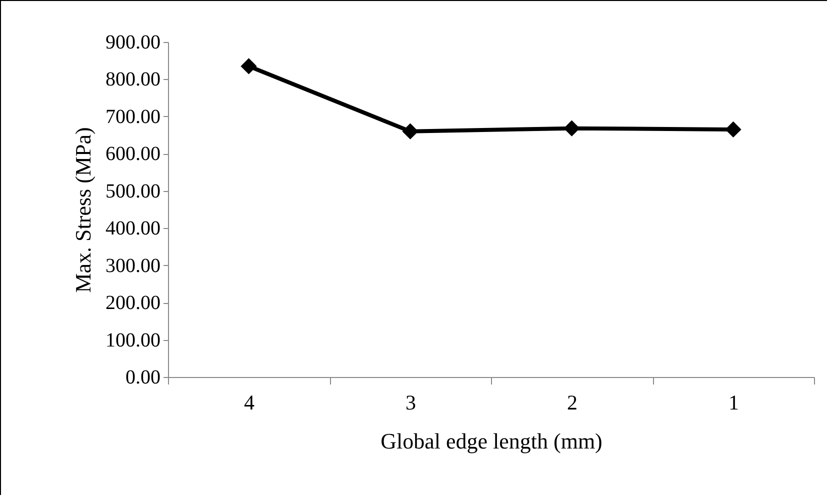  Describe the element at coordinates (491, 441) in the screenshot. I see `x-axis-title: Global edge length (mm)` at that location.